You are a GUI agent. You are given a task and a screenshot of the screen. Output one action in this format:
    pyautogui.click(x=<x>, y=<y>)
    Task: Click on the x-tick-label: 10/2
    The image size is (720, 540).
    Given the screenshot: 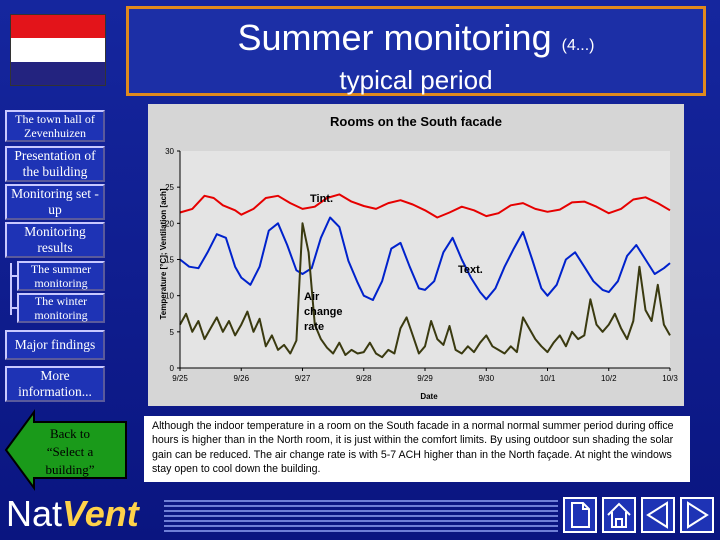 What is the action you would take?
    pyautogui.click(x=609, y=378)
    